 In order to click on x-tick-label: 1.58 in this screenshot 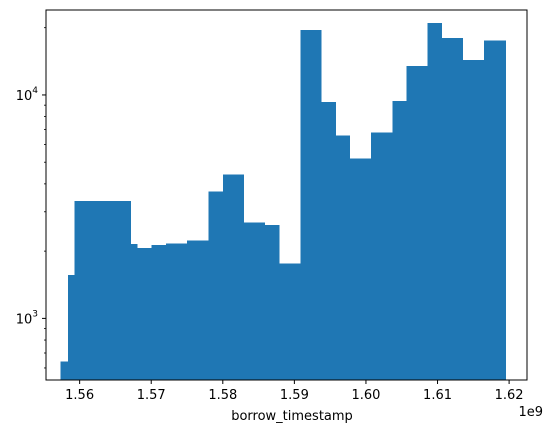, I will do `click(222, 395)`.